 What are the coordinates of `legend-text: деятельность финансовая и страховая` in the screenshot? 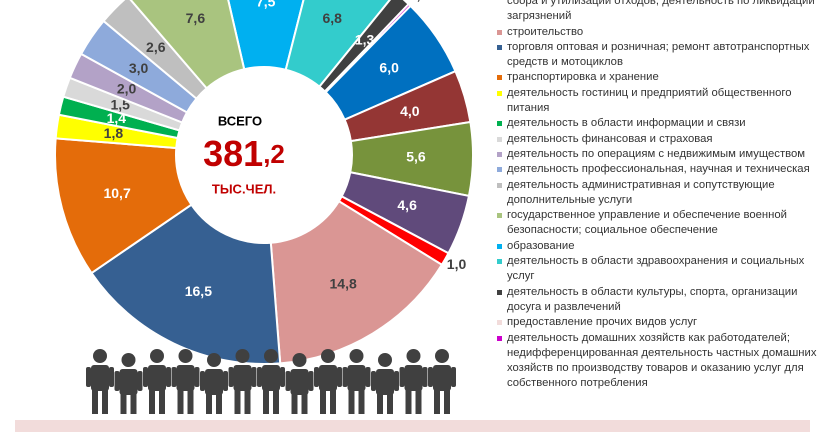 It's located at (610, 138).